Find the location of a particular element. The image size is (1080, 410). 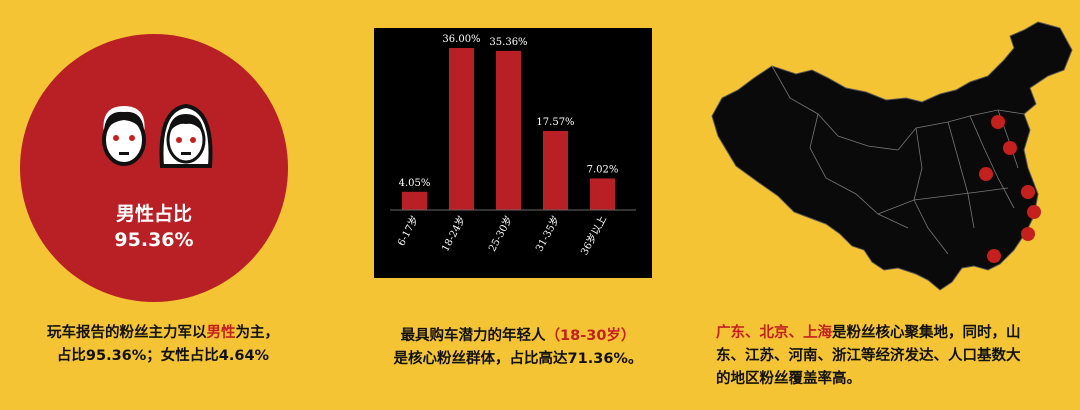

marker-guangdong is located at coordinates (994, 256).